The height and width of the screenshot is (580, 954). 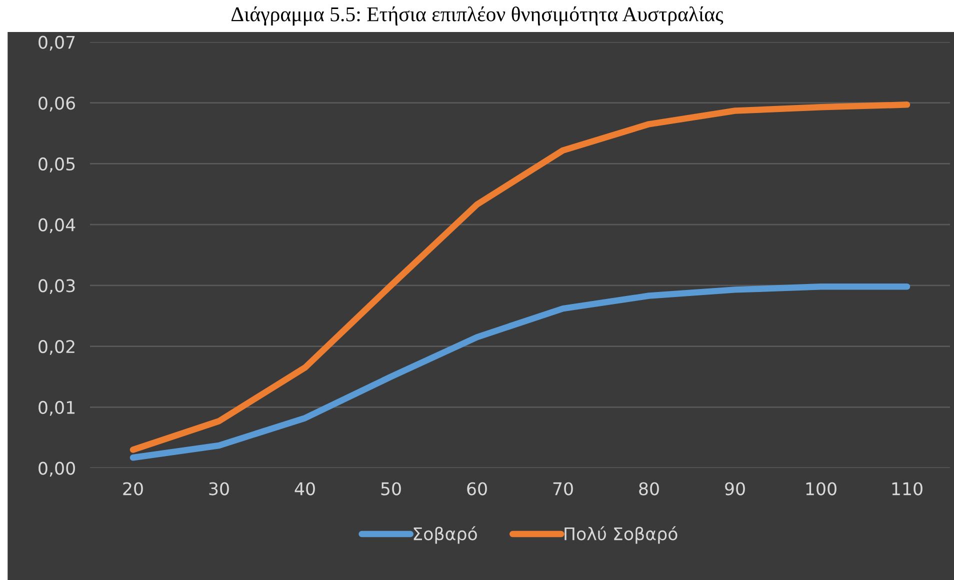 What do you see at coordinates (621, 535) in the screenshot?
I see `legend-label: Πολύ Σοβαρό` at bounding box center [621, 535].